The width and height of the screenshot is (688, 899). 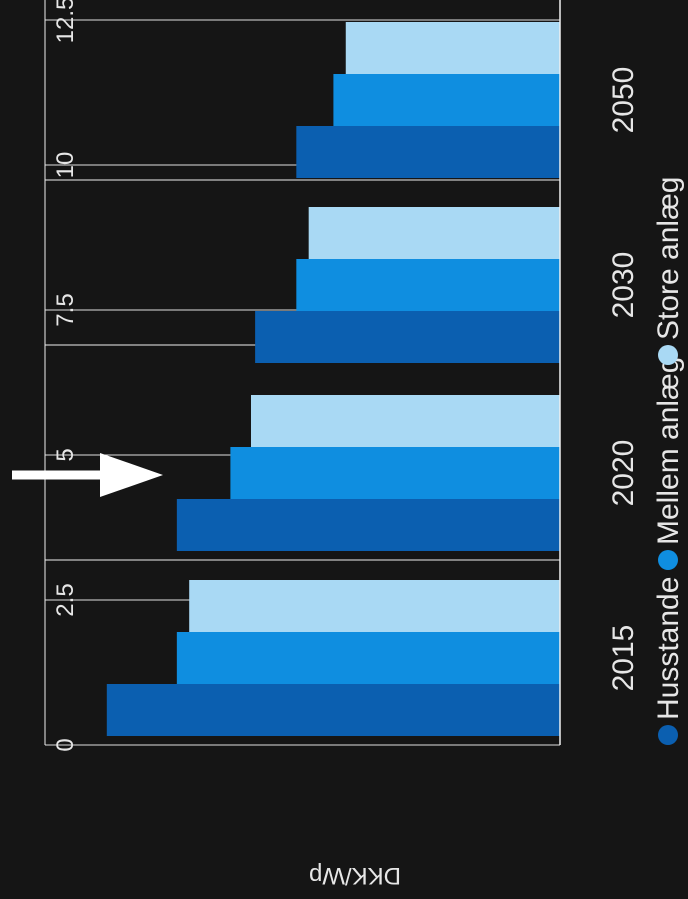 What do you see at coordinates (668, 258) in the screenshot?
I see `legend-label: Store anlæg` at bounding box center [668, 258].